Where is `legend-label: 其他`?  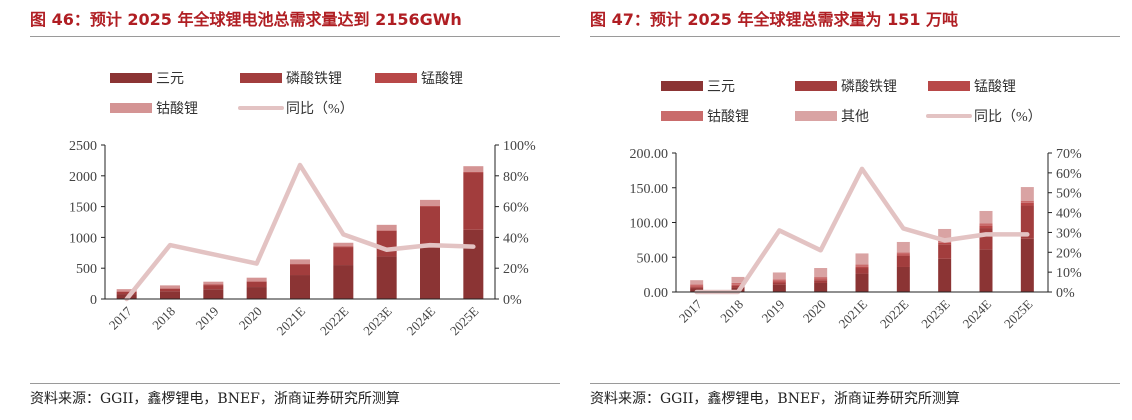 legend-label: 其他 is located at coordinates (855, 117).